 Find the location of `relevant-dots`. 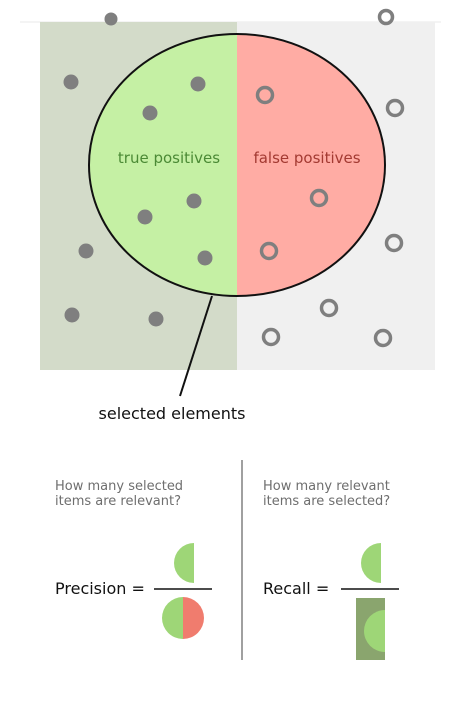

relevant-dots is located at coordinates (138, 169).